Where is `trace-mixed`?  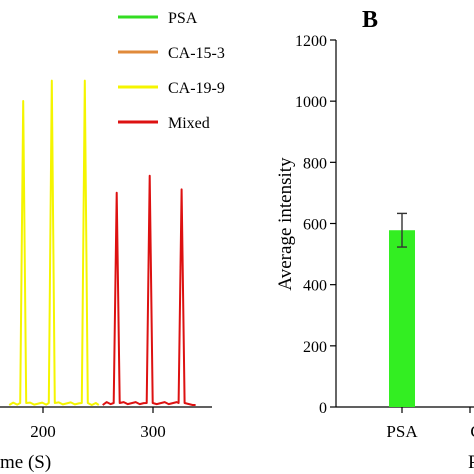 trace-mixed is located at coordinates (149, 290).